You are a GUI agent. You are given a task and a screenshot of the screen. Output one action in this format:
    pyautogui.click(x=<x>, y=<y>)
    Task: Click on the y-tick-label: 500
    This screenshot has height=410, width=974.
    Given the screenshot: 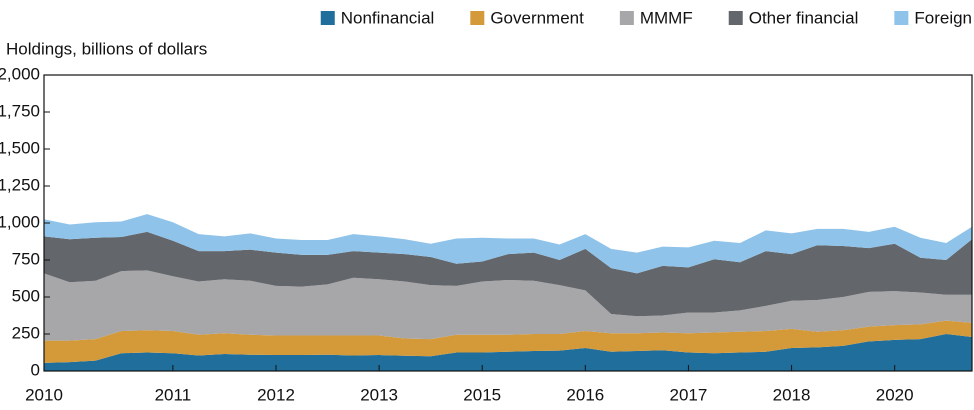 What is the action you would take?
    pyautogui.click(x=26, y=295)
    